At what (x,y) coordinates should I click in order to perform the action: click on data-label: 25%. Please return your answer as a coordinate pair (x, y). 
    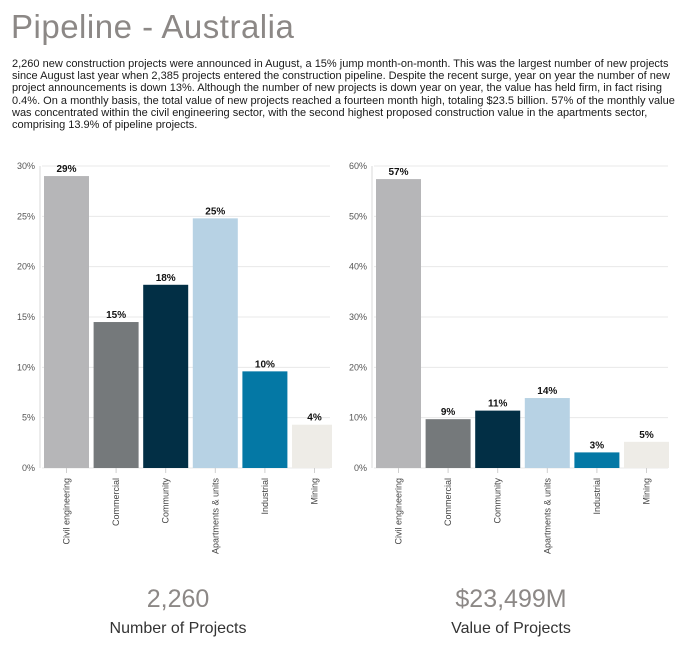
    Looking at the image, I should click on (215, 211).